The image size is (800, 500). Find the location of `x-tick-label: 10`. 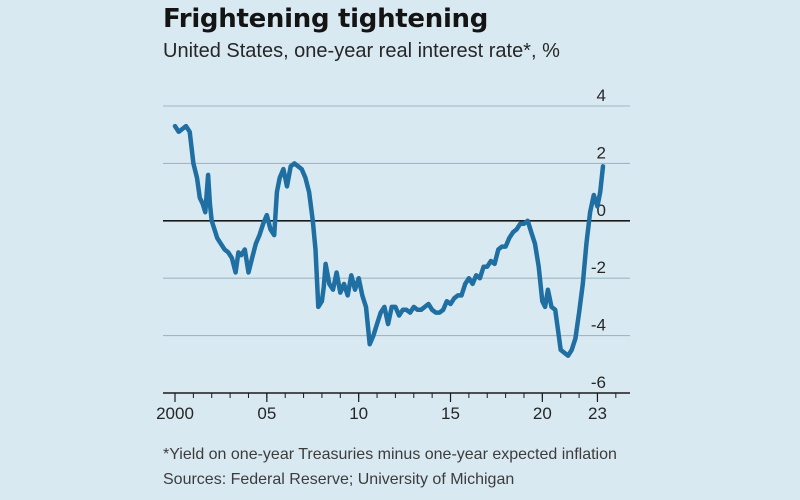

x-tick-label: 10 is located at coordinates (358, 413).